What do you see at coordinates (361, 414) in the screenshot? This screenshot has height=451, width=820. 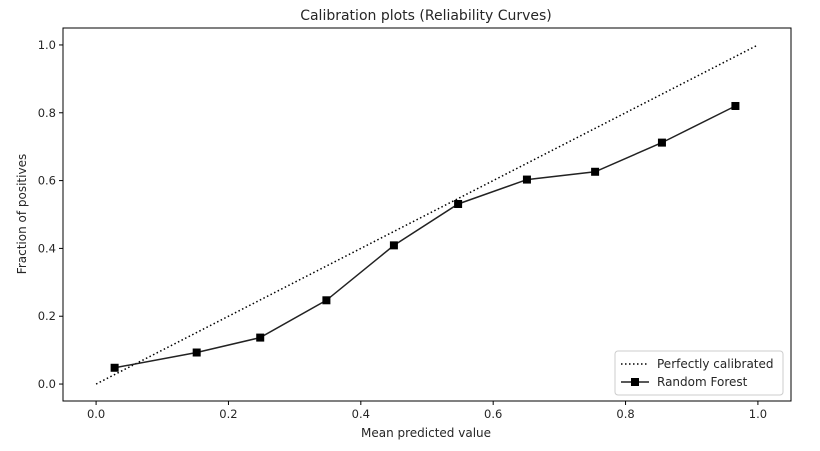 I see `x-tick-label: 0.4` at bounding box center [361, 414].